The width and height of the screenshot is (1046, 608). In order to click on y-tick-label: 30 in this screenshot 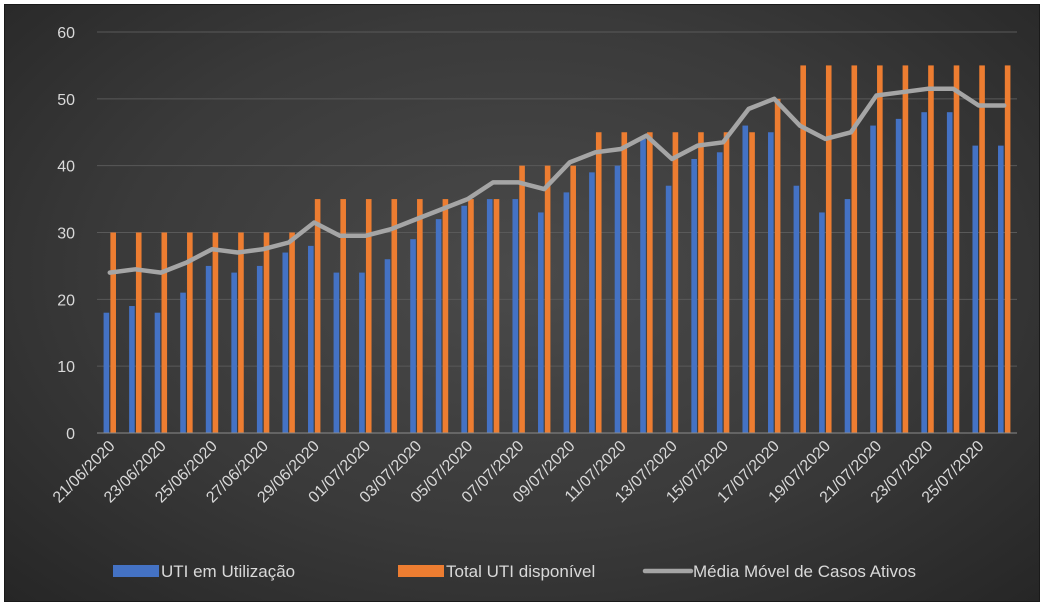, I will do `click(66, 234)`.